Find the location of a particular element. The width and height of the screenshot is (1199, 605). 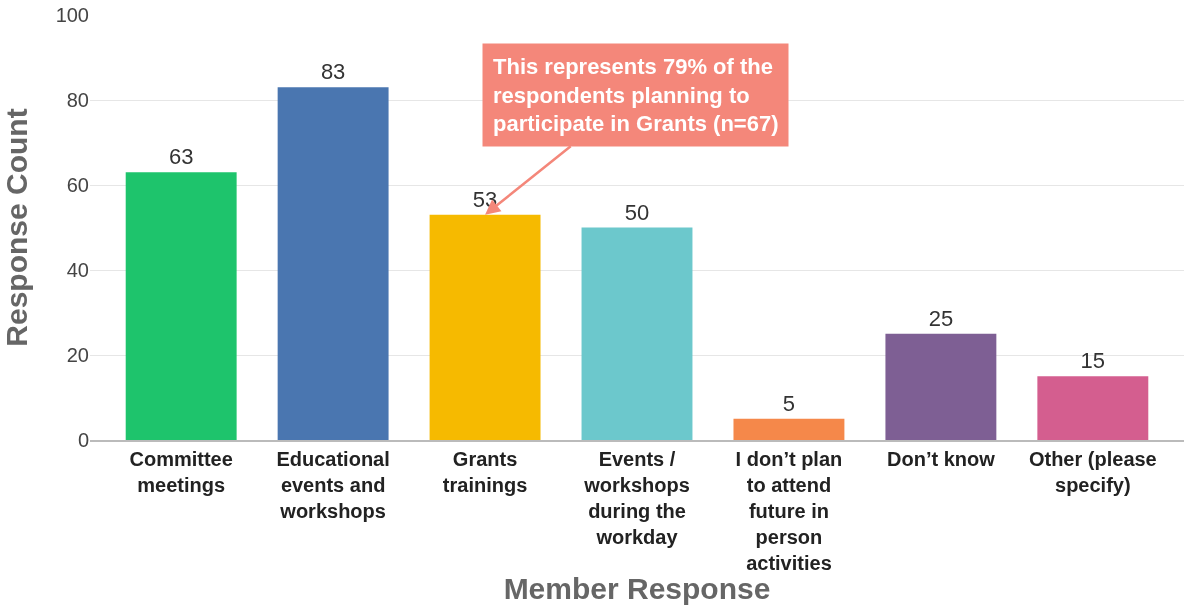

data-label: 50 is located at coordinates (637, 212).